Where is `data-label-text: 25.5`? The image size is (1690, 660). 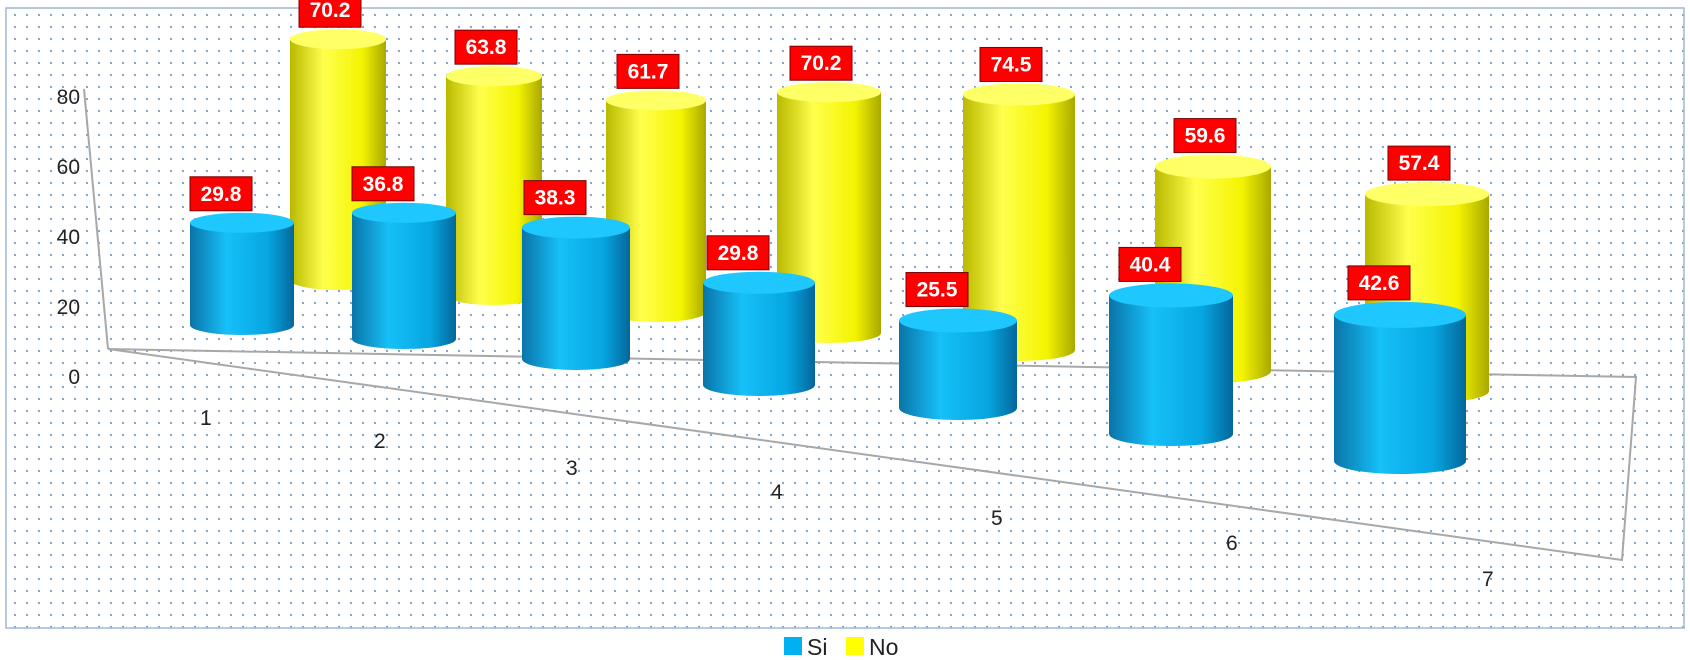 data-label-text: 25.5 is located at coordinates (937, 290).